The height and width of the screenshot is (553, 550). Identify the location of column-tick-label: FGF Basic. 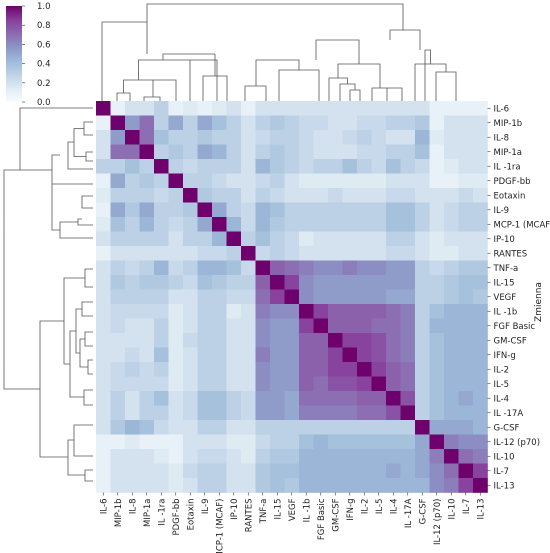
(322, 519).